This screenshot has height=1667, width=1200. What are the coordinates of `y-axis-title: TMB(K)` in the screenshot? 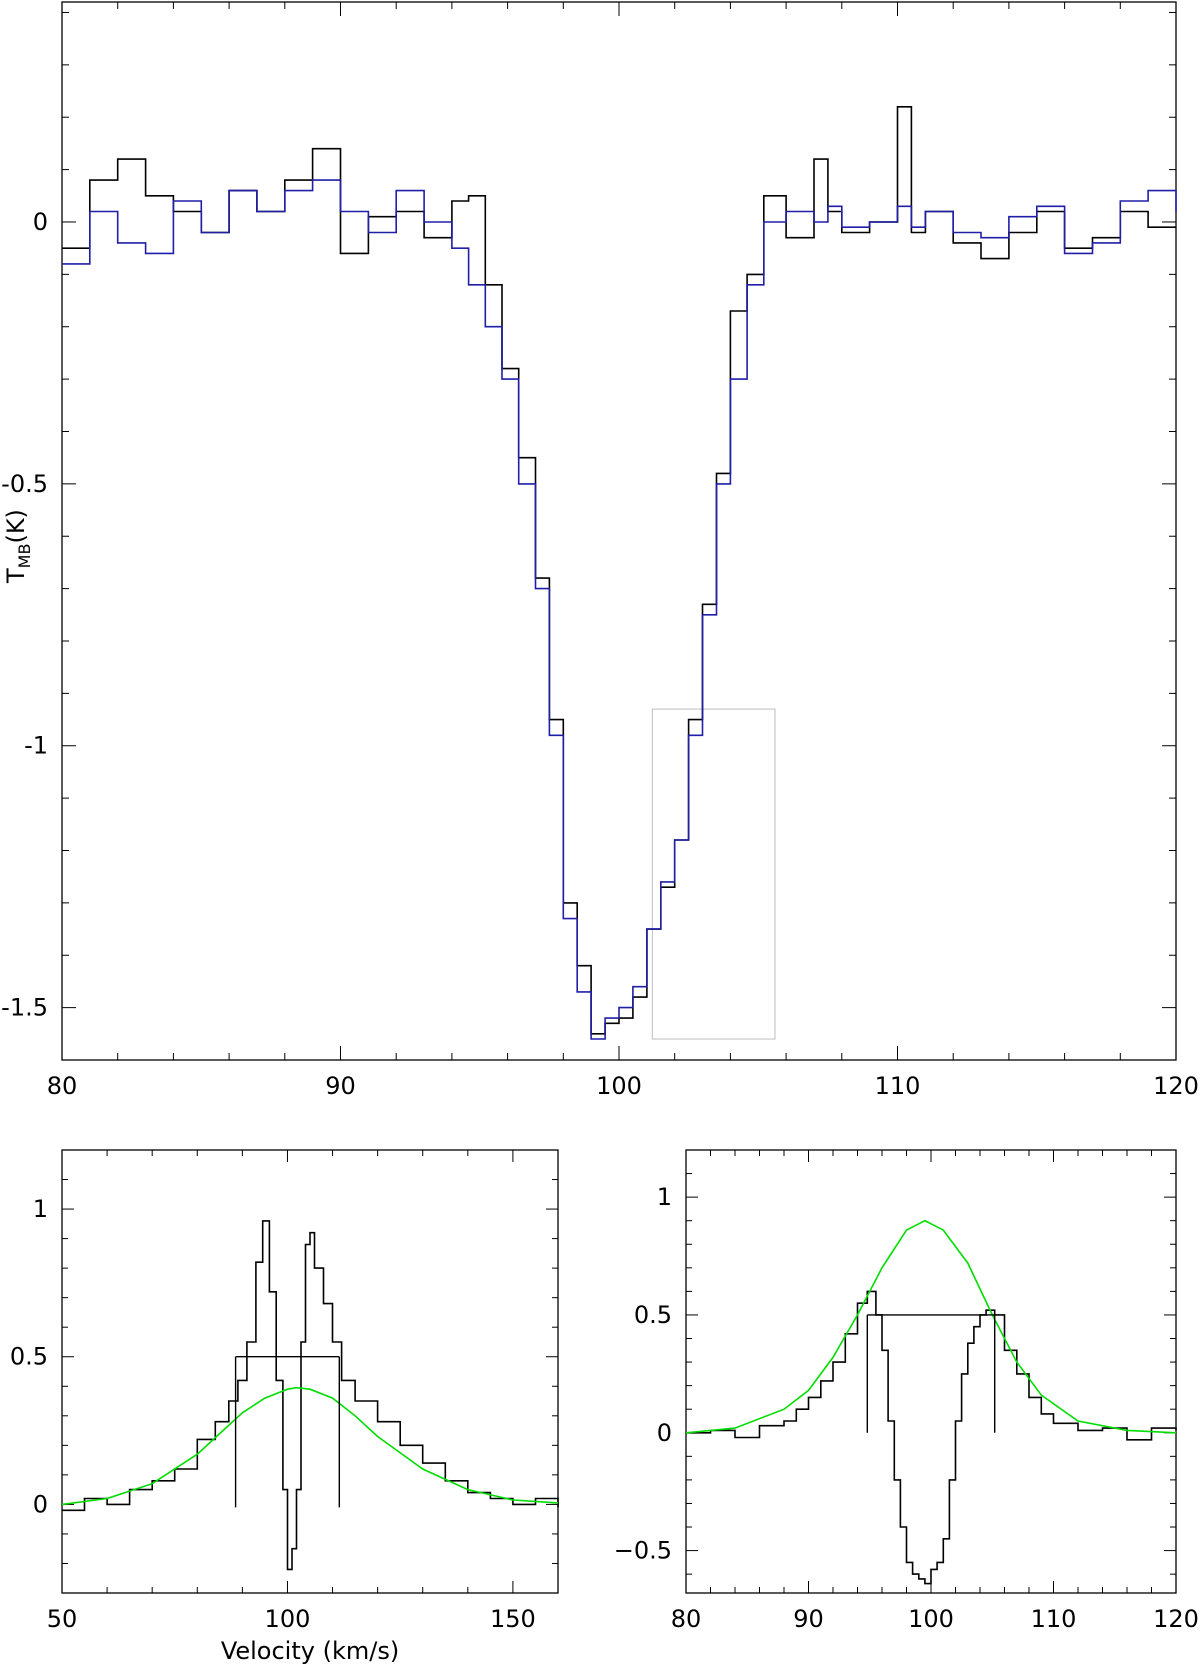 It's located at (18, 546).